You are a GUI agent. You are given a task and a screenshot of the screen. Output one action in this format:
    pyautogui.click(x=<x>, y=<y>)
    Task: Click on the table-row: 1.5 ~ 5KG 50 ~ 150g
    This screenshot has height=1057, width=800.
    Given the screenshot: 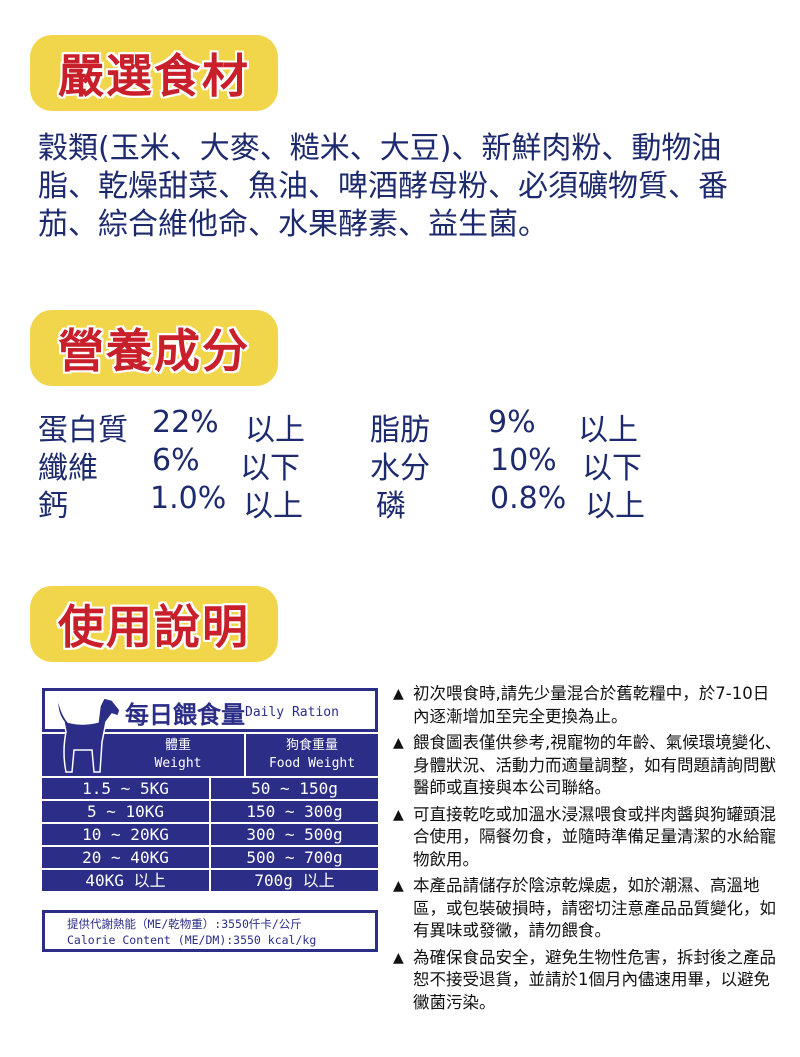 What is the action you would take?
    pyautogui.click(x=210, y=787)
    